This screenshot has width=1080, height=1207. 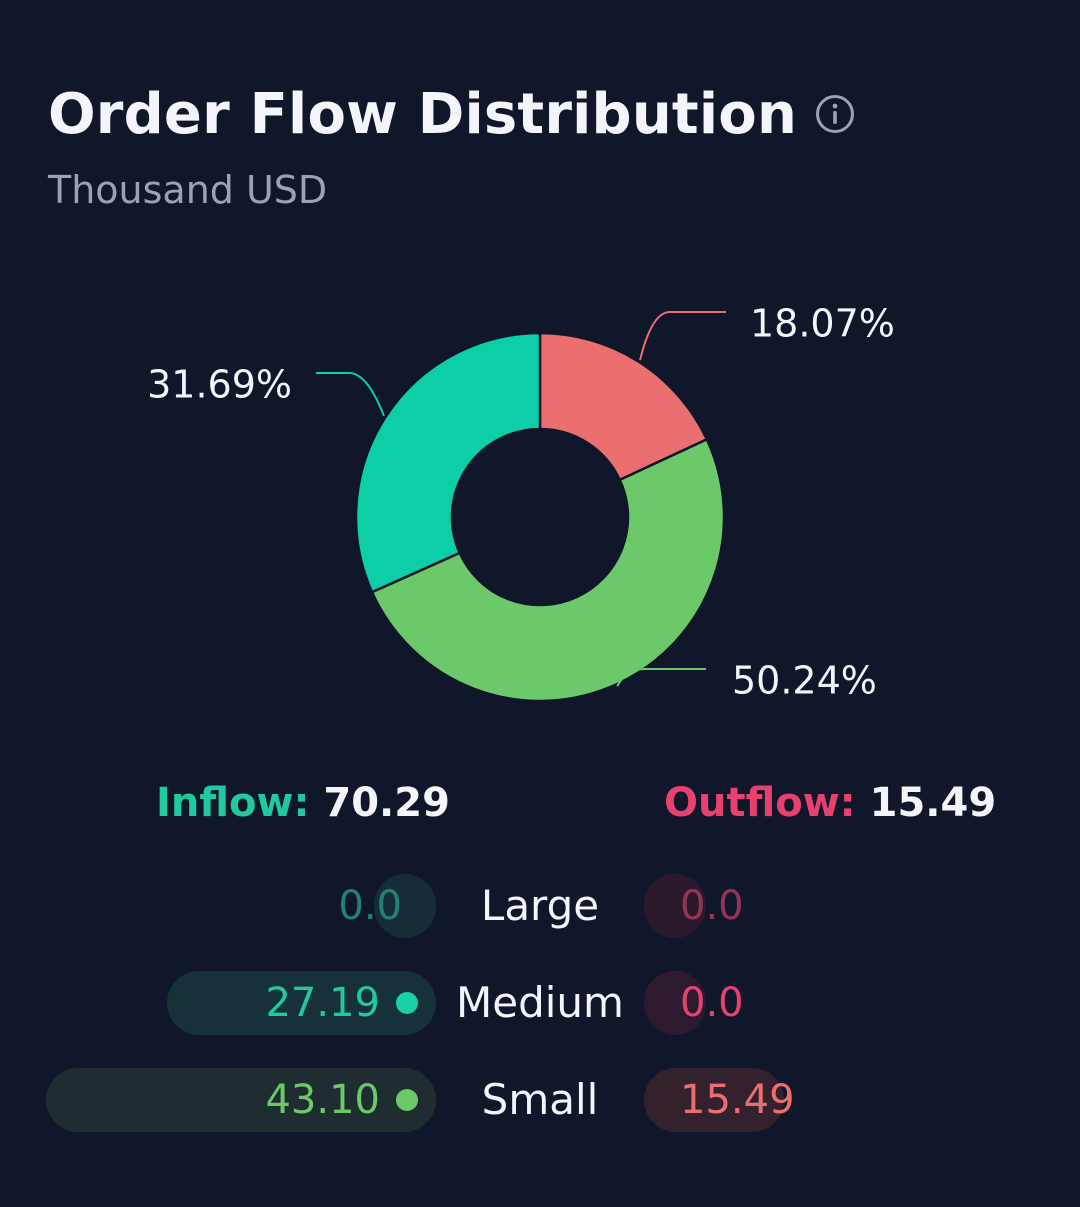 I want to click on row-medium: 27.19 Medium 0.0, so click(x=540, y=1003).